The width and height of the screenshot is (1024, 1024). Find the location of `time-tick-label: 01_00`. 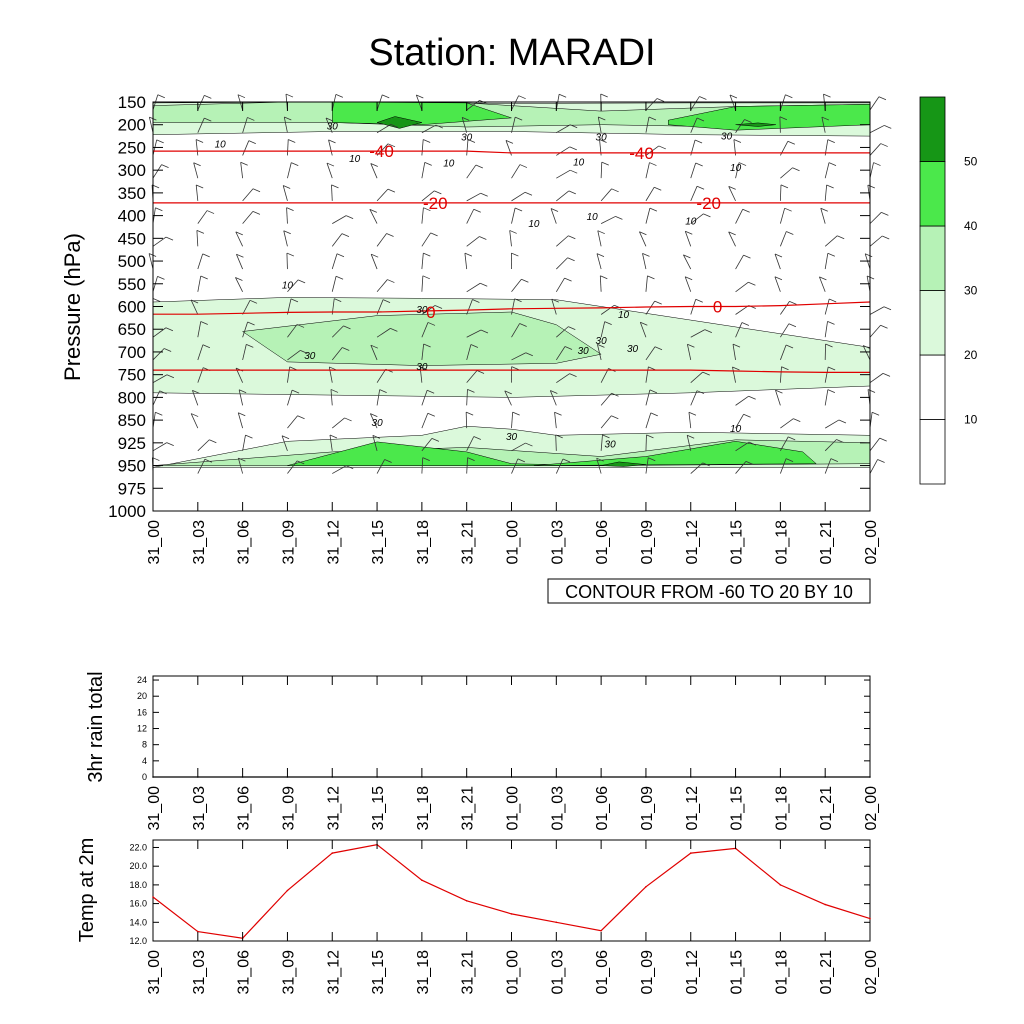

time-tick-label: 01_00 is located at coordinates (513, 808).